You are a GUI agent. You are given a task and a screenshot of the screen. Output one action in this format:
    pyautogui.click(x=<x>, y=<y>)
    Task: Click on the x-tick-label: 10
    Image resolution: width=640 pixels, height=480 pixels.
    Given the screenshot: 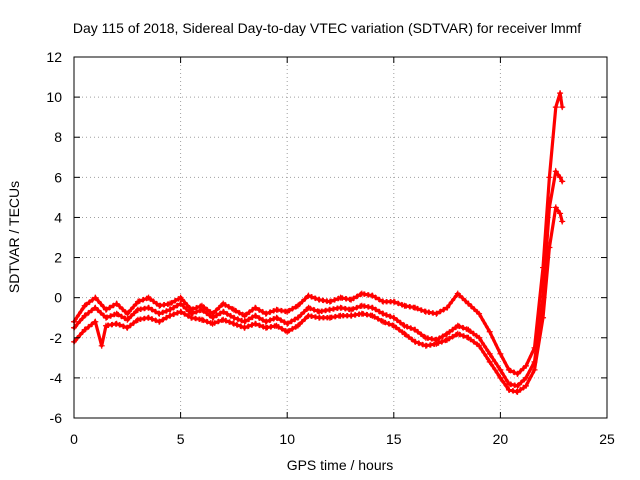 What is the action you would take?
    pyautogui.click(x=287, y=439)
    